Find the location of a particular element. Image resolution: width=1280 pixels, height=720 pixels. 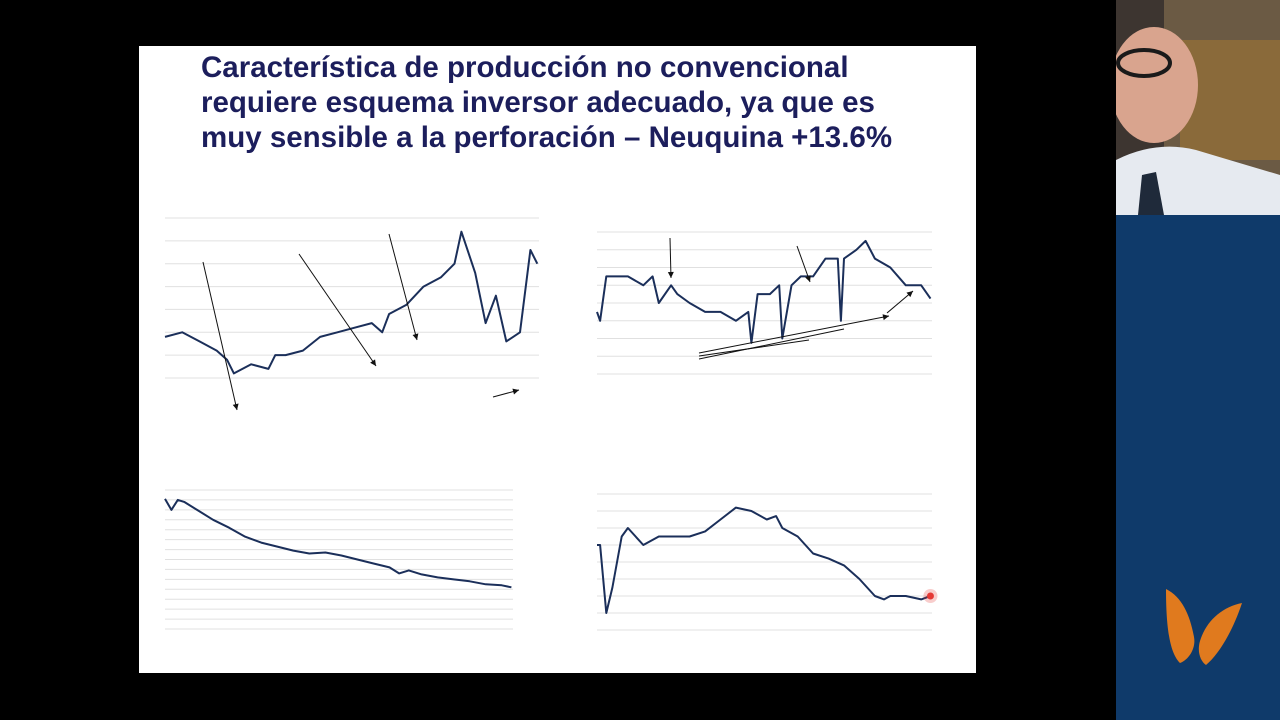

butterfly-logo-icon is located at coordinates (1204, 627).